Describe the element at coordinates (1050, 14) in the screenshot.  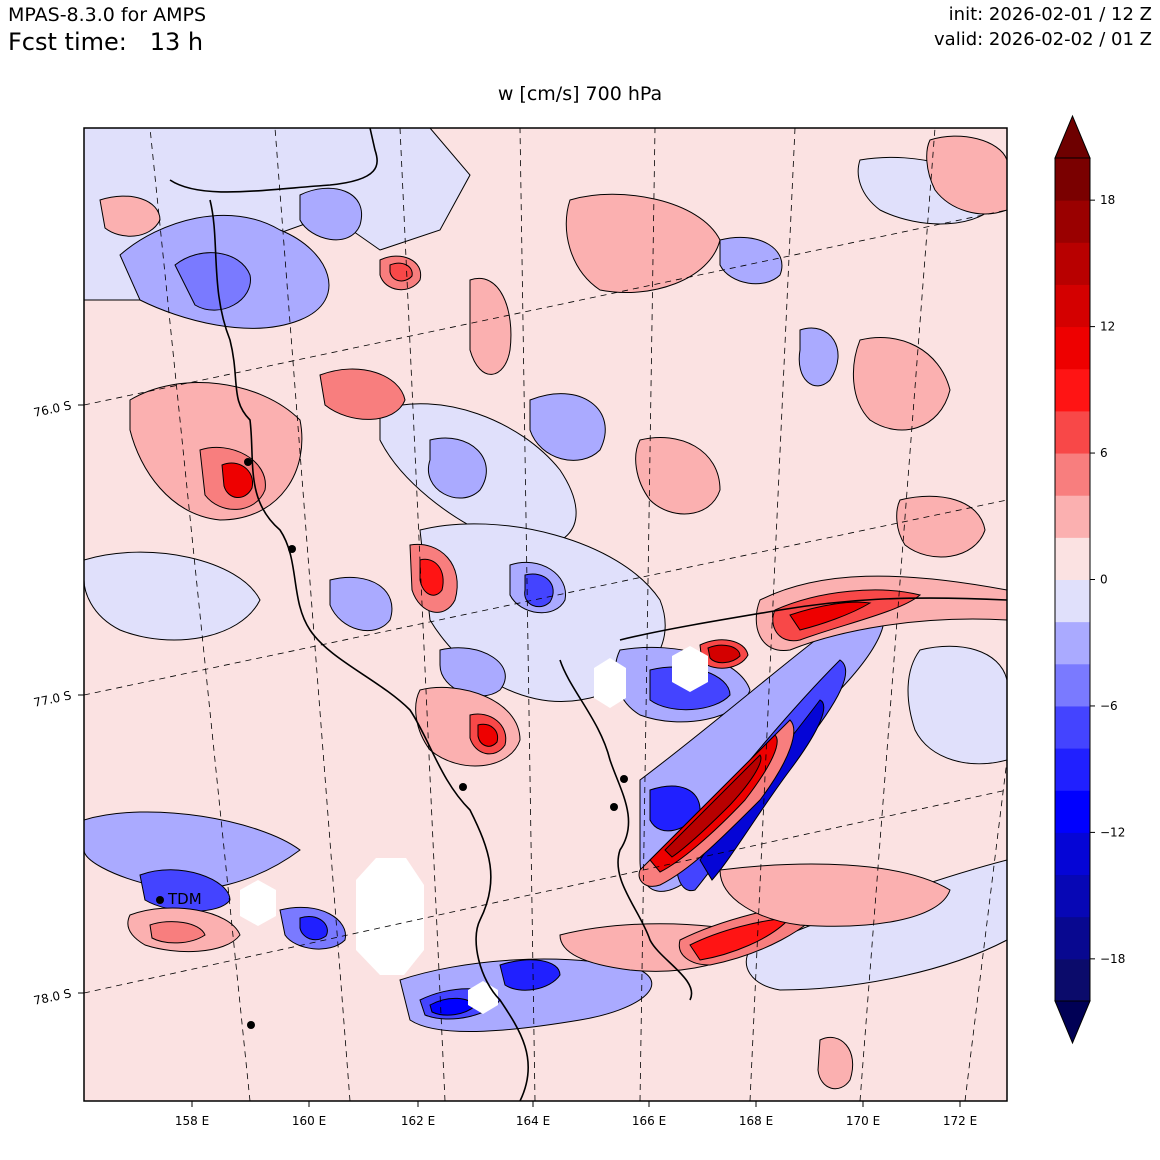
I see `init-time: init: 2026-02-01 / 12 Z` at that location.